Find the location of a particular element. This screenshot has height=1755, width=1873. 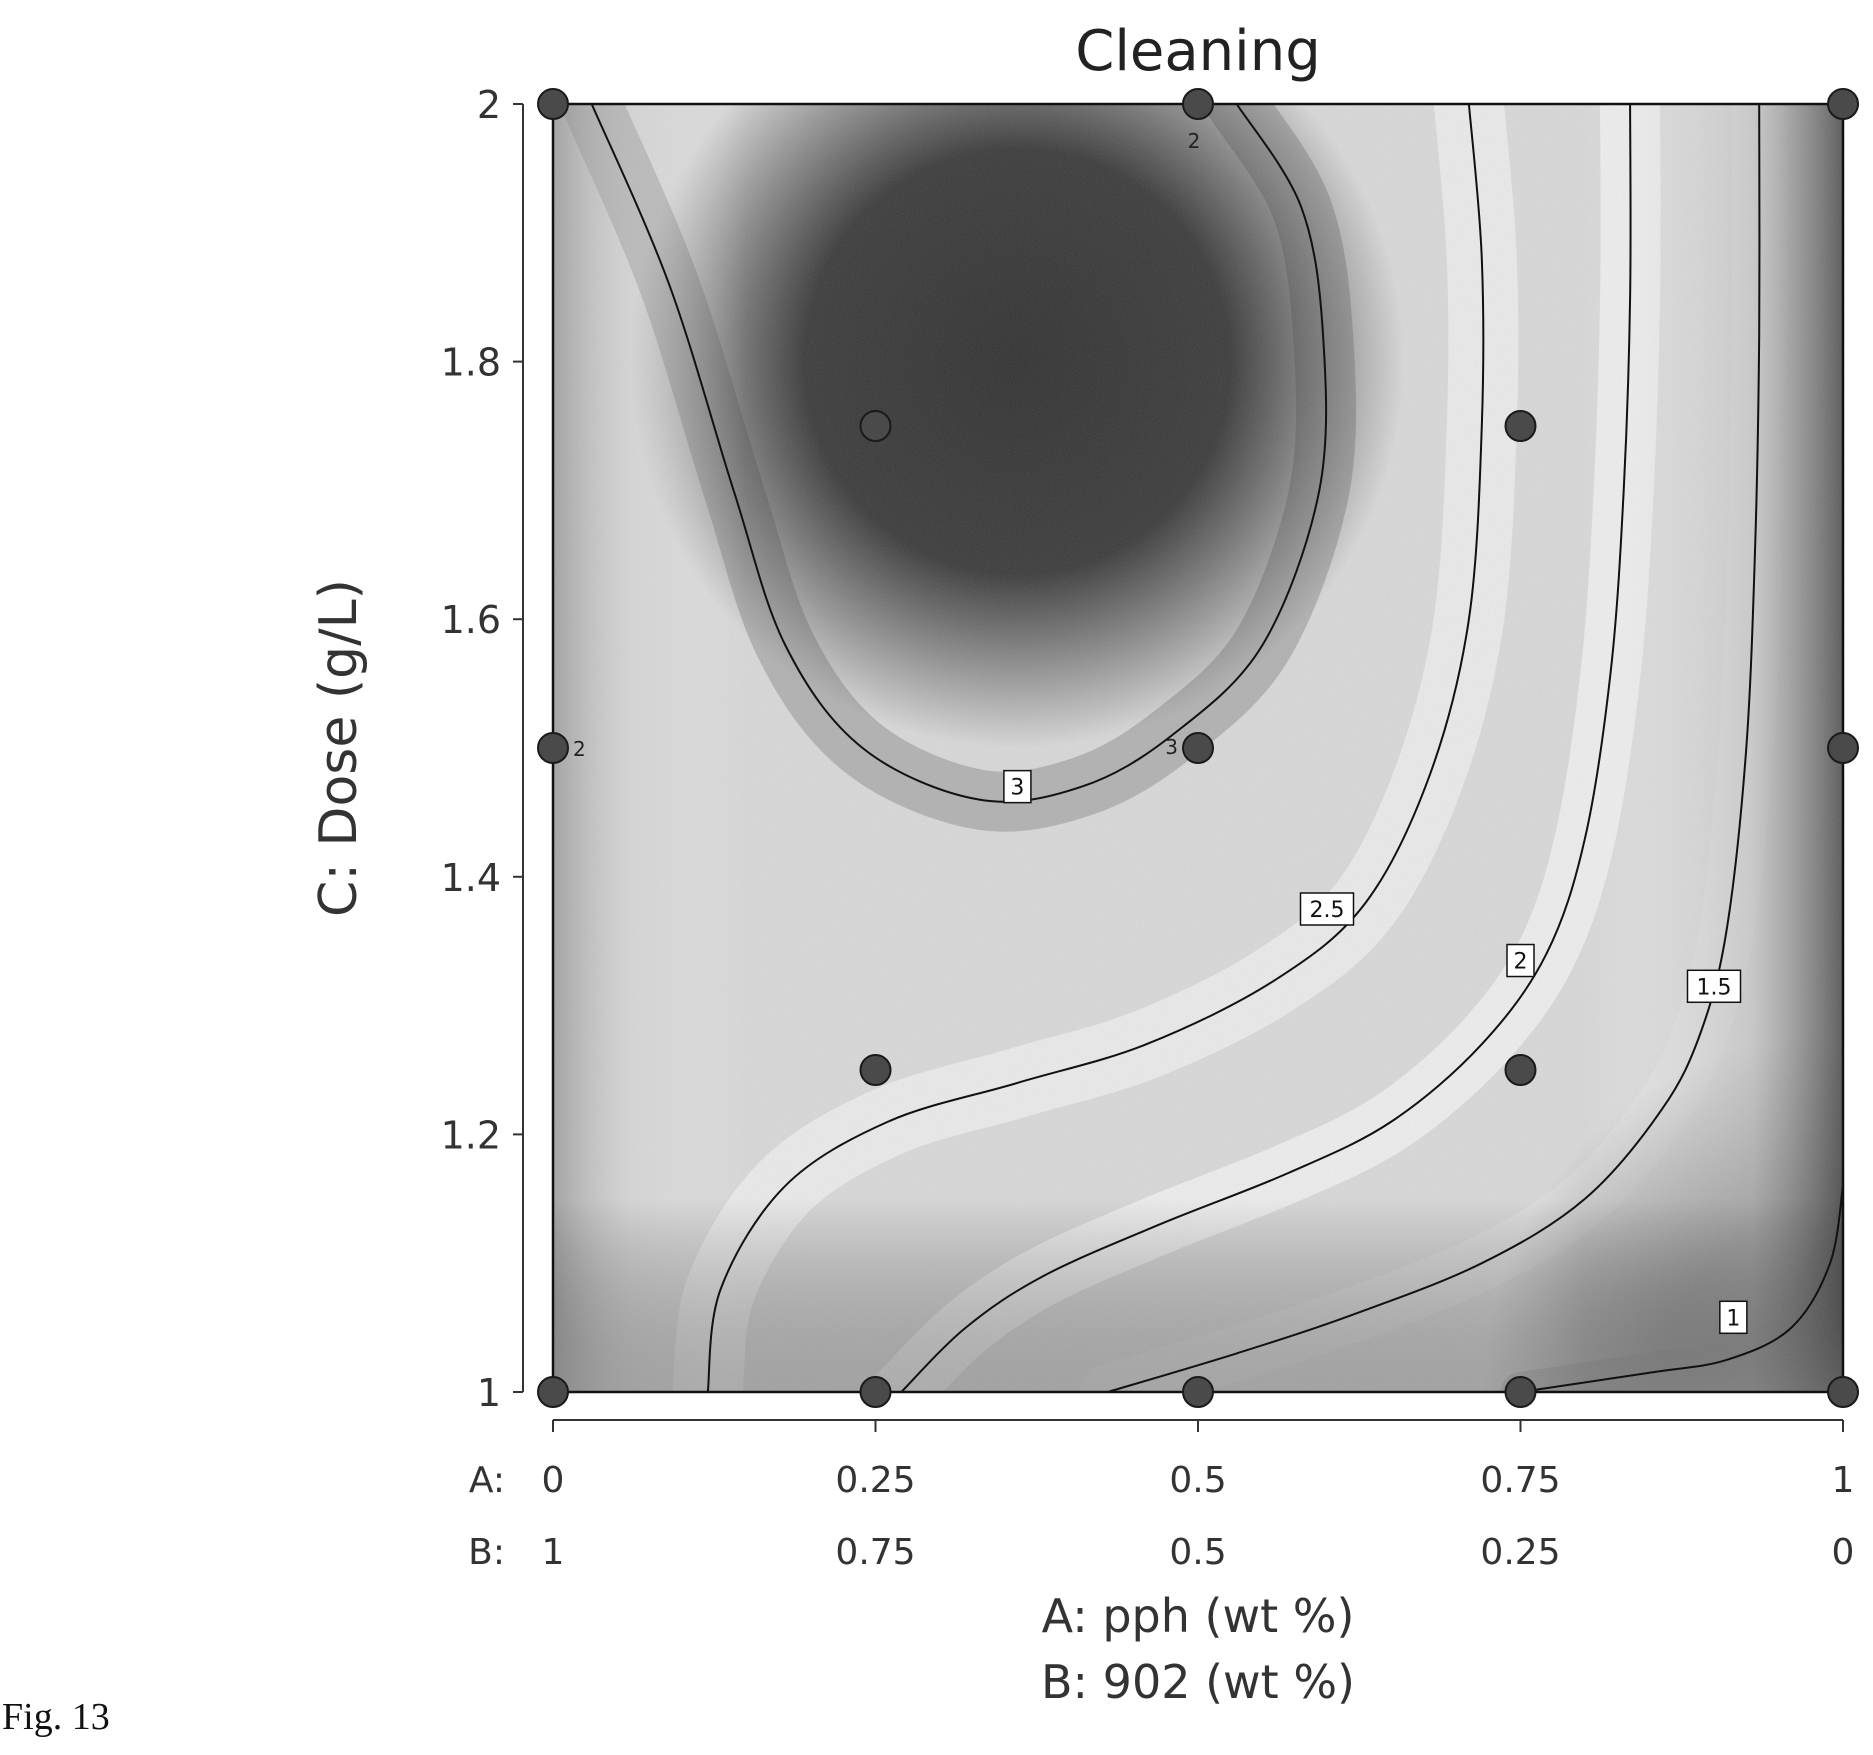

y-axis: 1 1.2 1.4 1.6 1.8 2 is located at coordinates (482, 749).